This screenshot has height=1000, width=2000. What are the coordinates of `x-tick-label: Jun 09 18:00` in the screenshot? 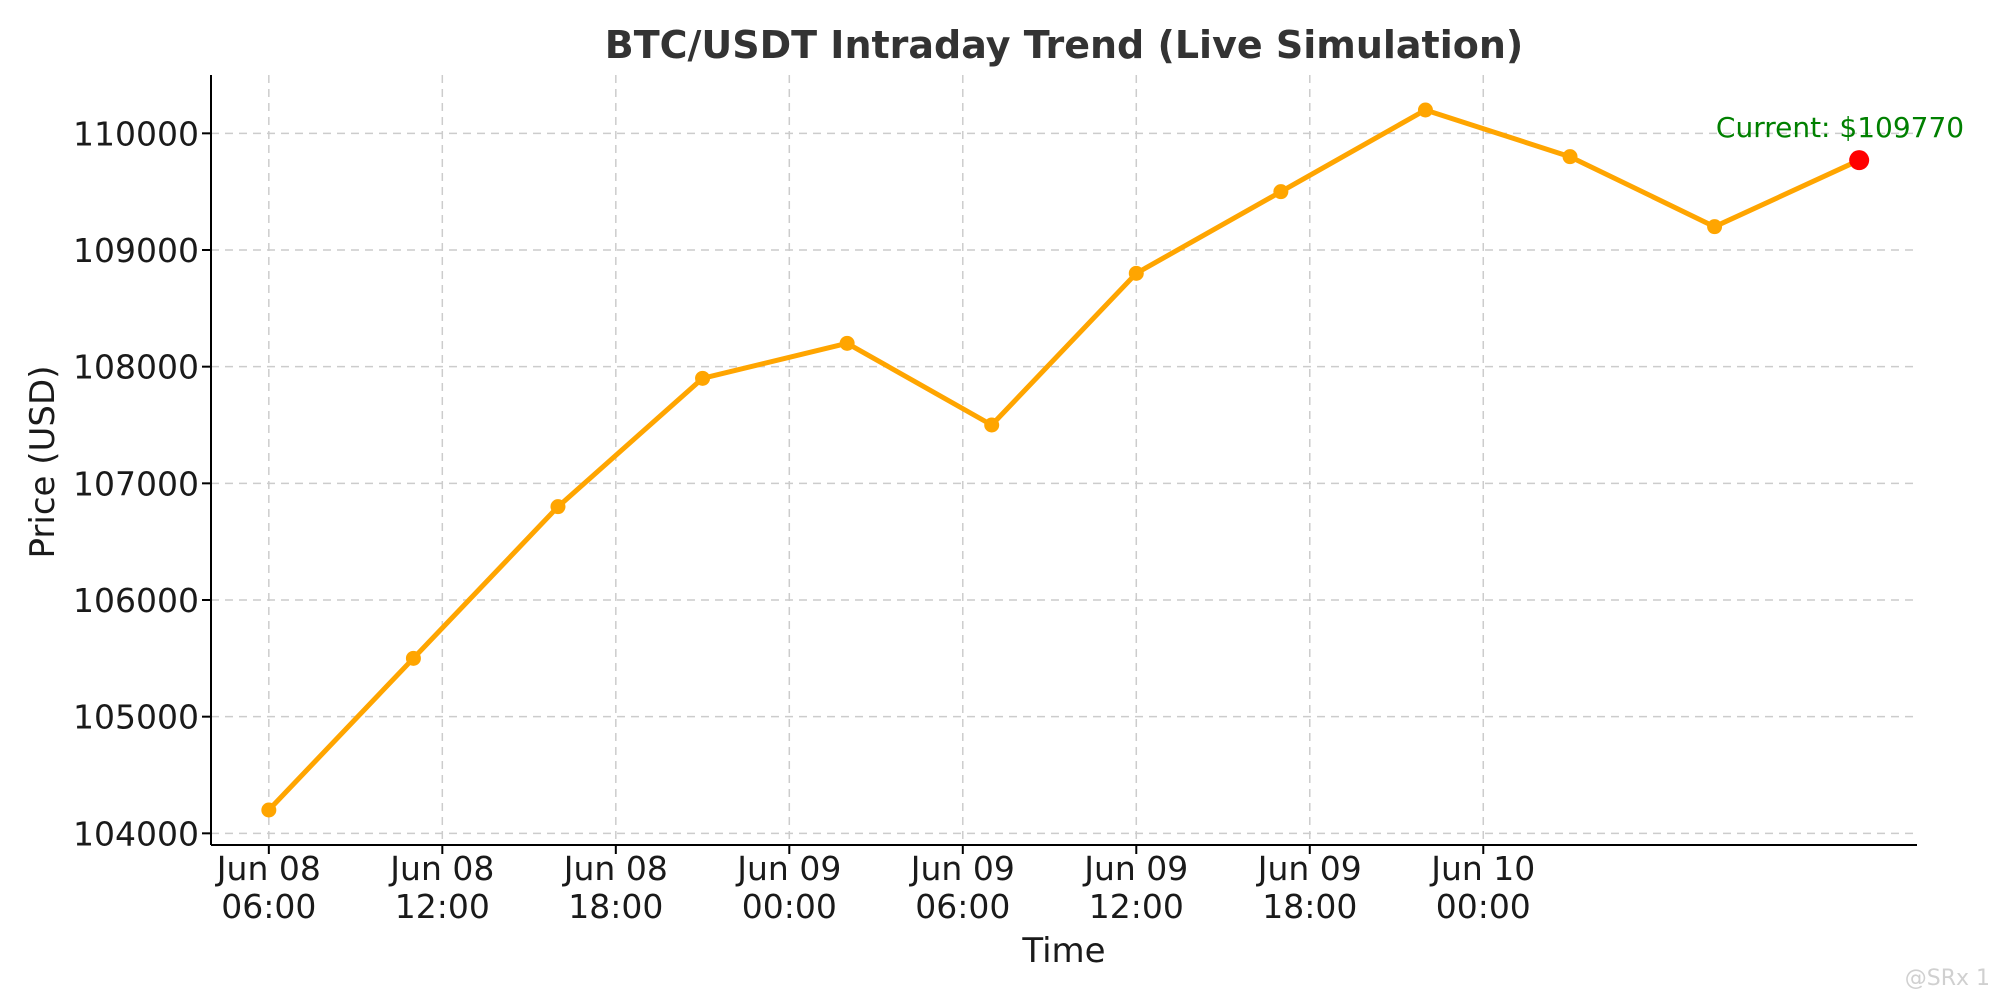 It's located at (1309, 887).